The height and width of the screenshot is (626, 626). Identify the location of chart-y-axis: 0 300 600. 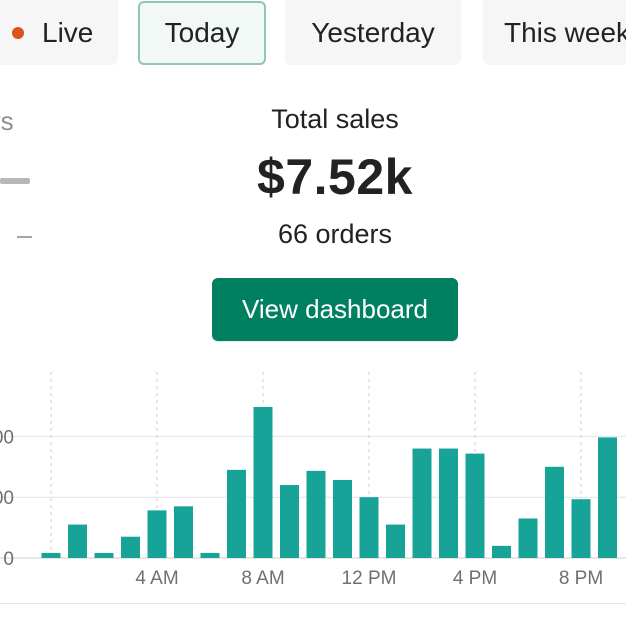
(7, 498).